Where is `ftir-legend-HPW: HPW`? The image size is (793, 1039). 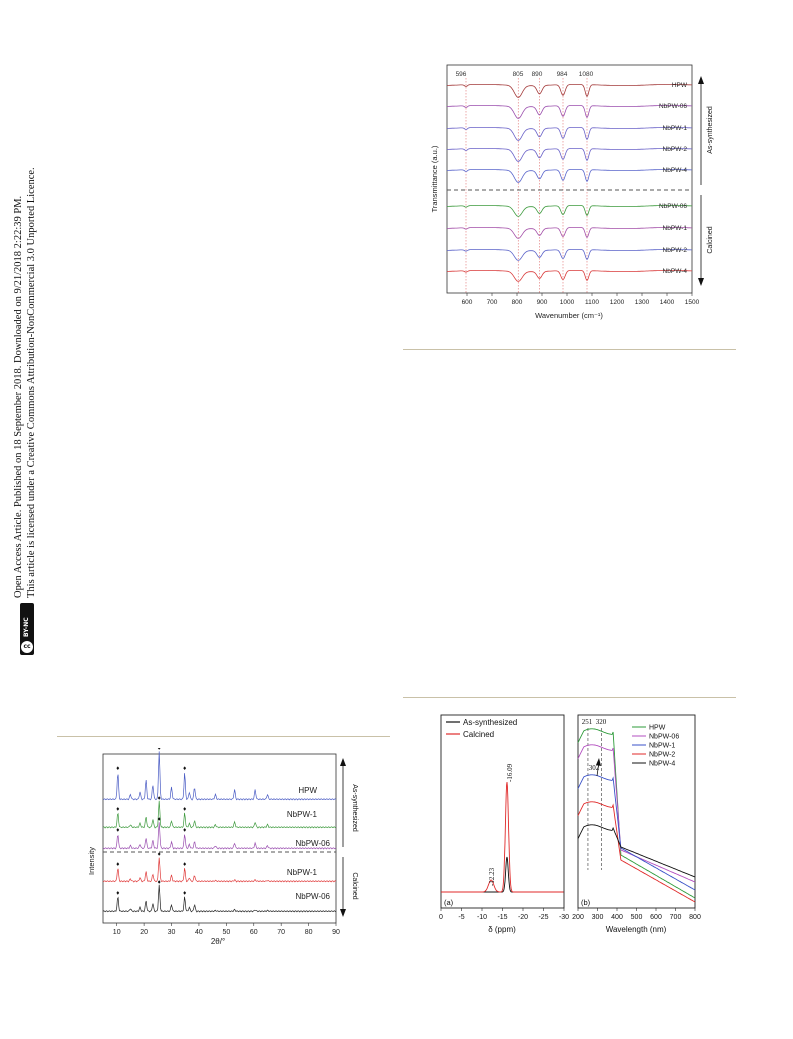 ftir-legend-HPW: HPW is located at coordinates (680, 85).